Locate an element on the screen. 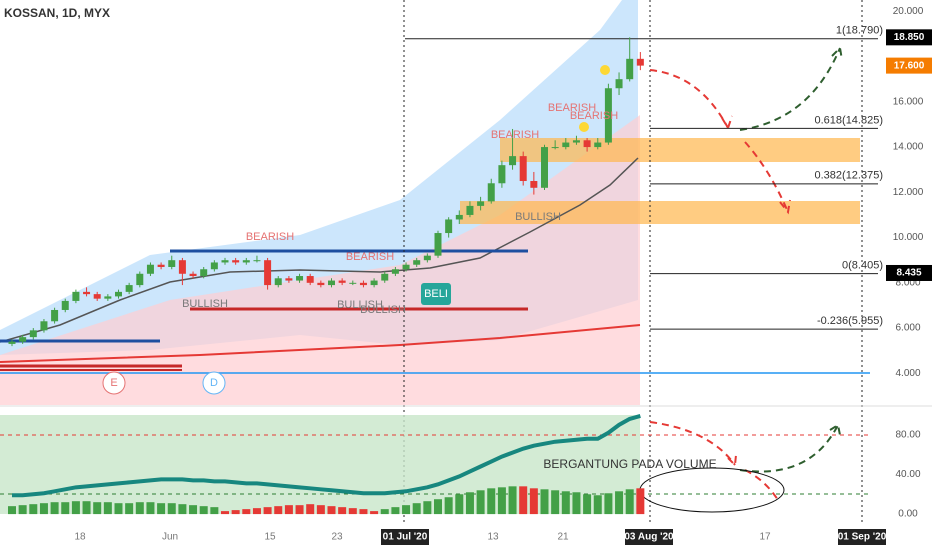 This screenshot has height=550, width=932. annotation: BERGANTUNG PADA VOLUME is located at coordinates (629, 464).